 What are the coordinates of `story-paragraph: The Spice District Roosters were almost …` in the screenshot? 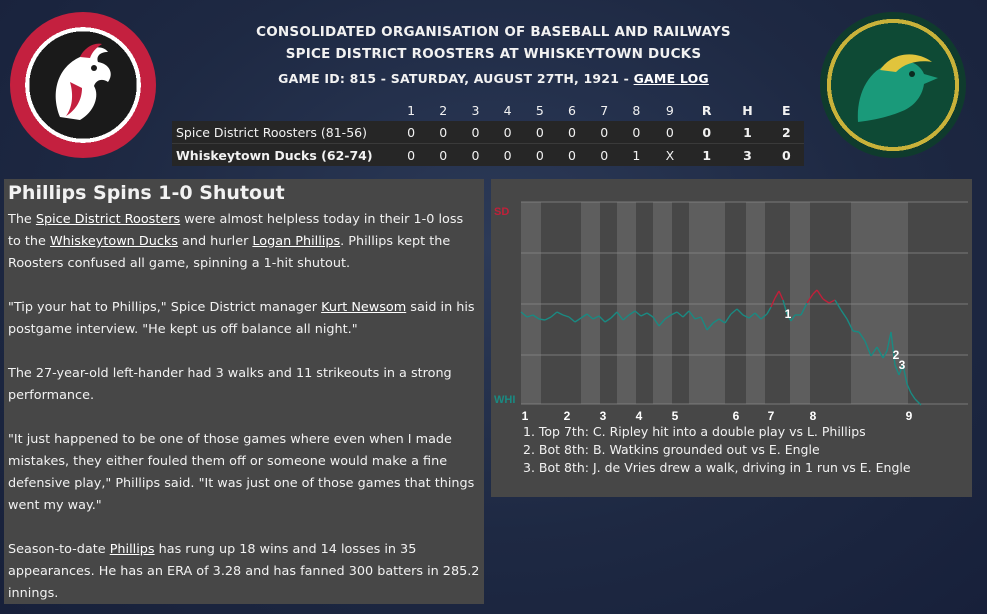 It's located at (244, 242).